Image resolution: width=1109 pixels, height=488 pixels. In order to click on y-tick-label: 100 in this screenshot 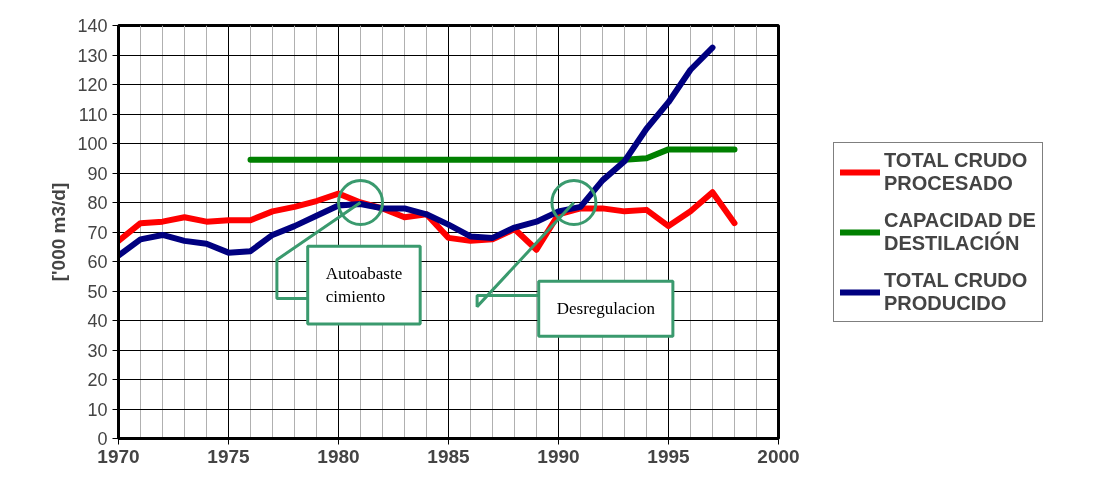, I will do `click(92, 144)`.